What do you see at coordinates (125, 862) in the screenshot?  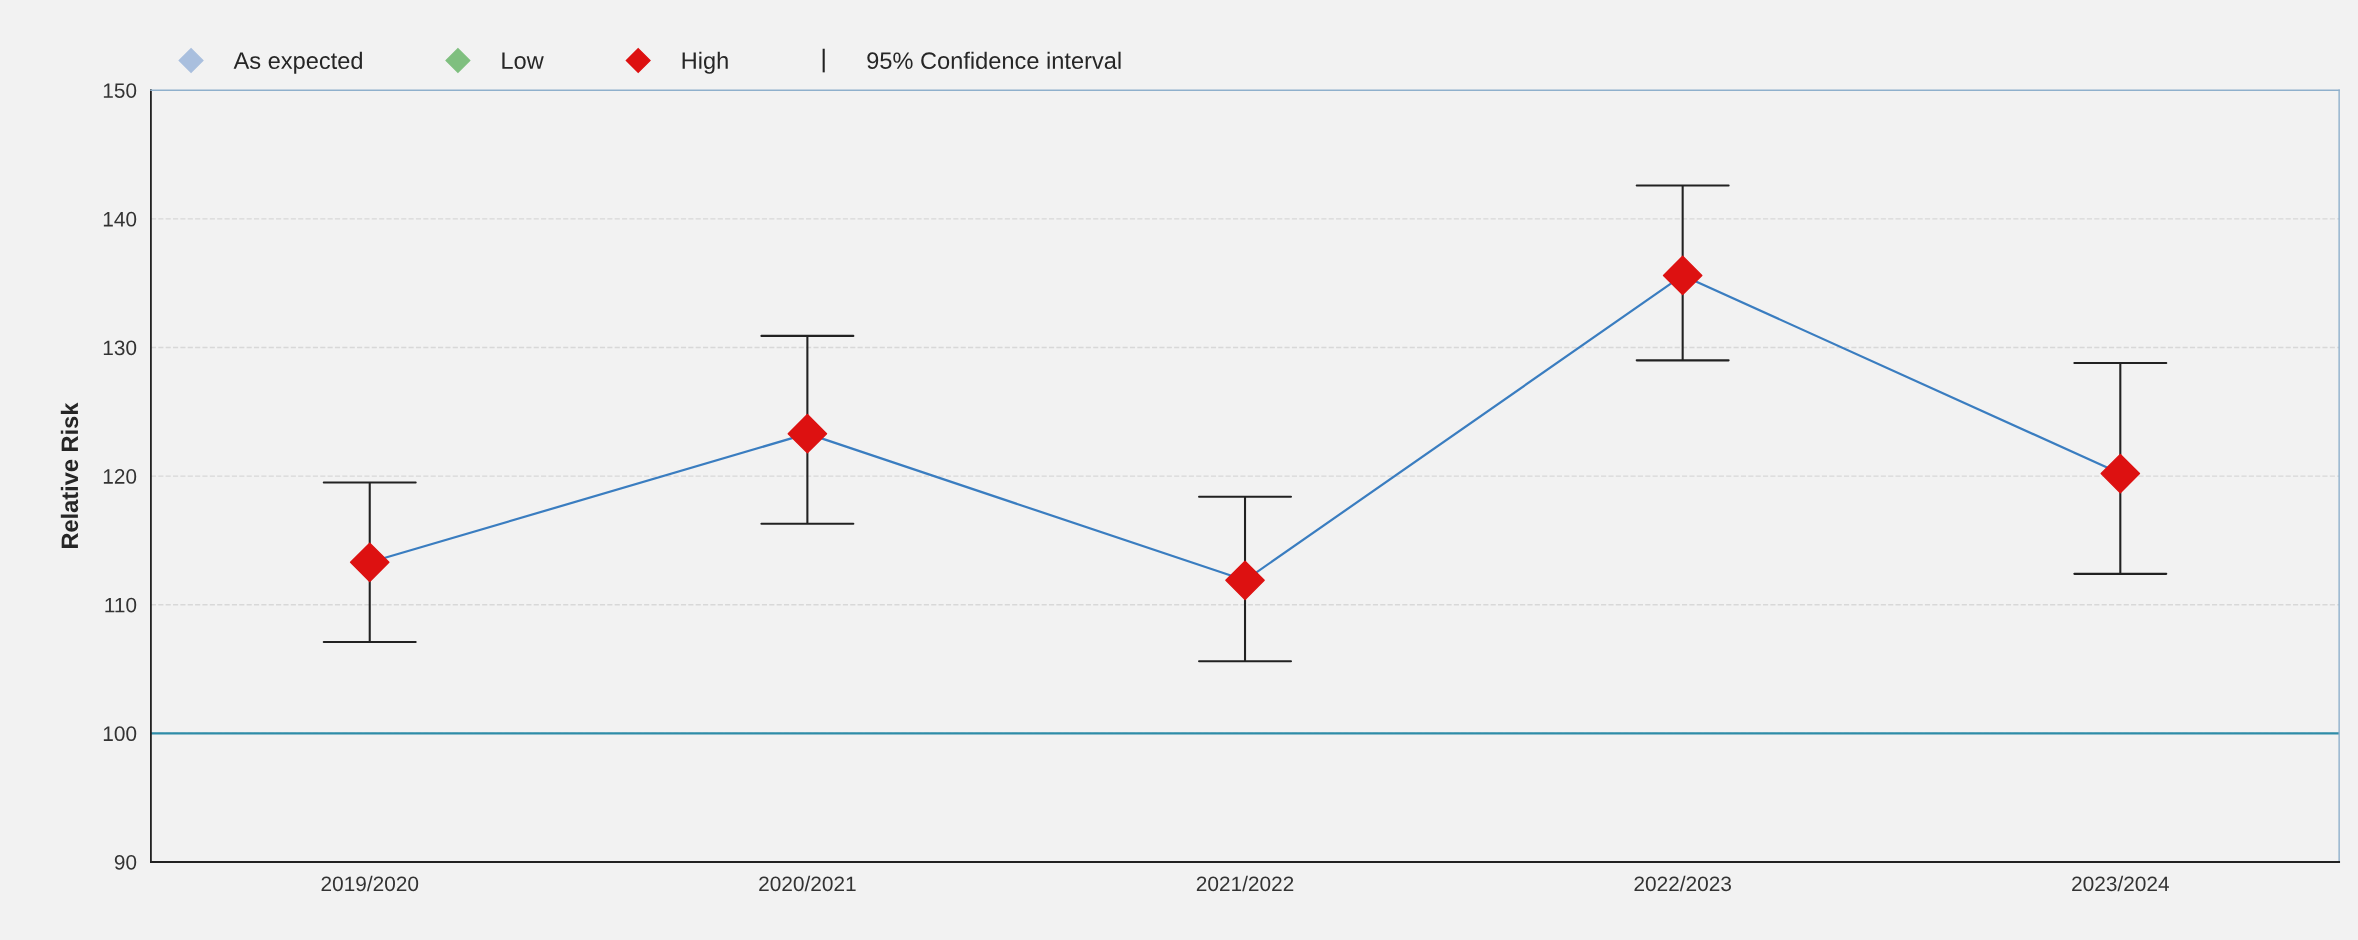 I see `y-tick-label: 90` at bounding box center [125, 862].